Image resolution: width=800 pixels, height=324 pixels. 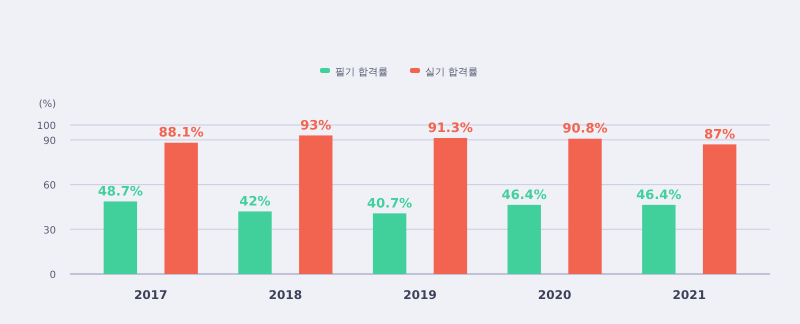 What do you see at coordinates (555, 295) in the screenshot?
I see `x-tick-label: 2020` at bounding box center [555, 295].